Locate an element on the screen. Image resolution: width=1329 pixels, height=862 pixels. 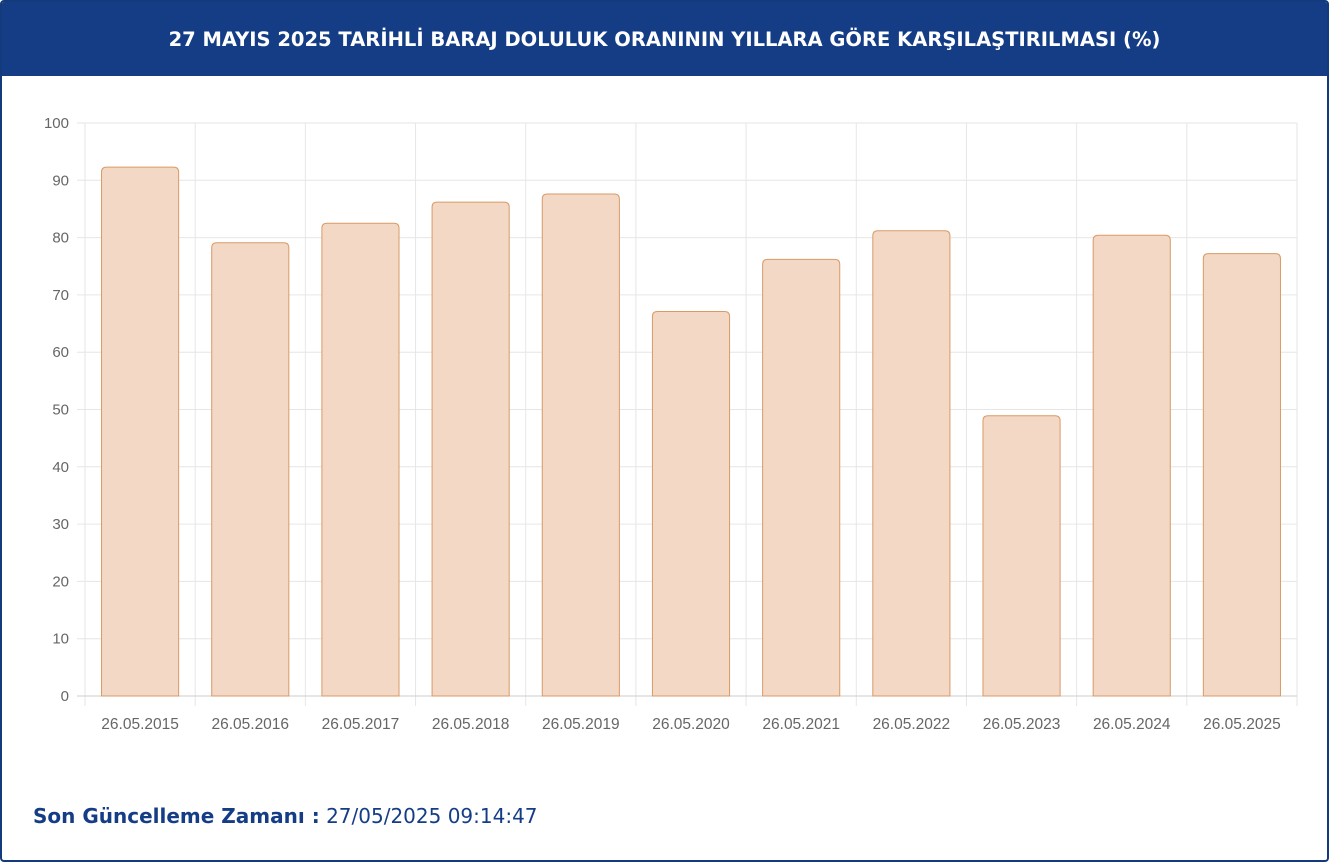
y-tick-label: 90 is located at coordinates (60, 180).